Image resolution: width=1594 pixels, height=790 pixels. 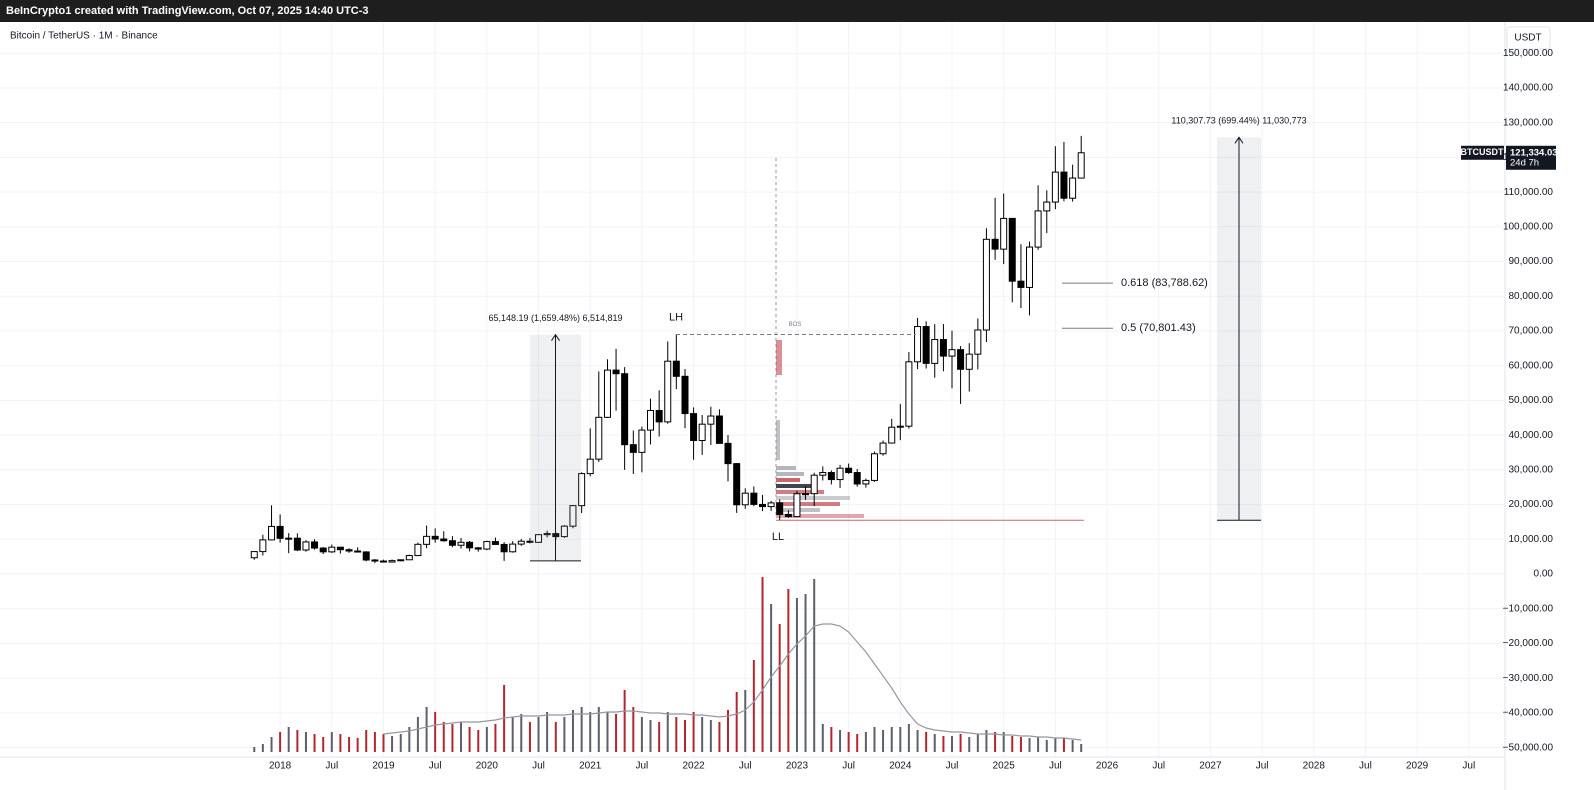 I want to click on x-tick-label: 2023, so click(x=797, y=766).